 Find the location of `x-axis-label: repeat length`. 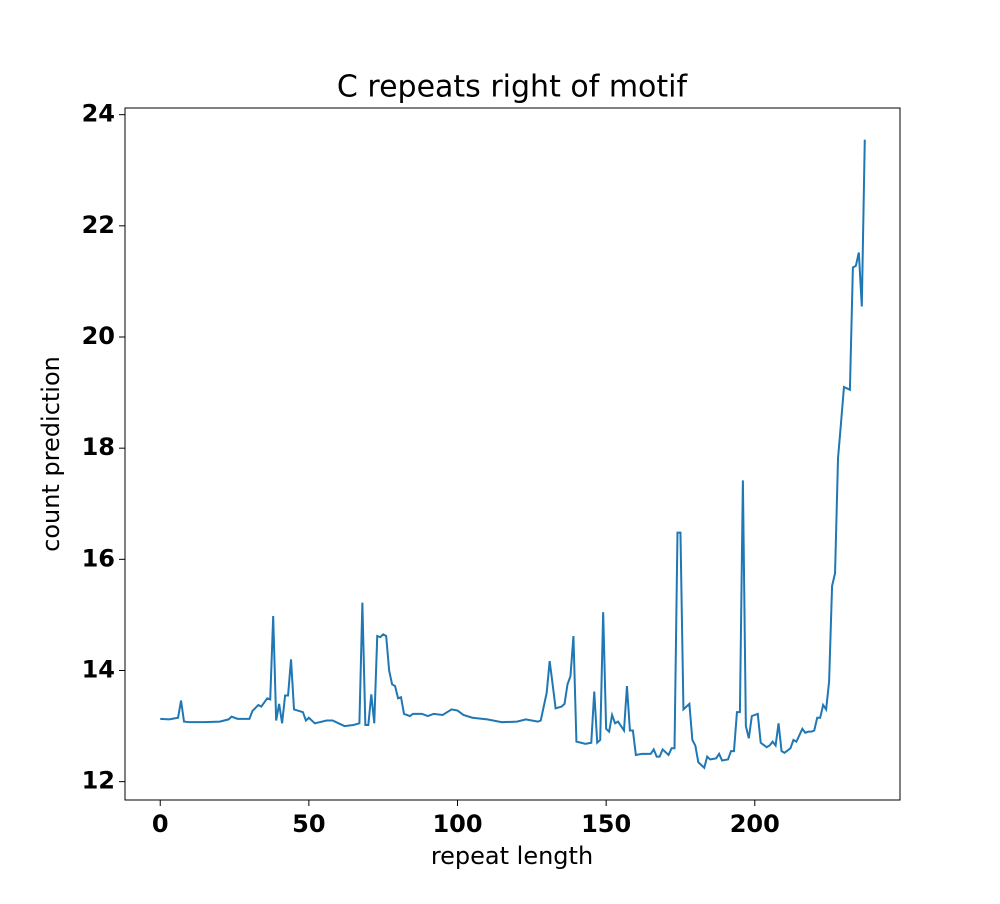

x-axis-label: repeat length is located at coordinates (512, 856).